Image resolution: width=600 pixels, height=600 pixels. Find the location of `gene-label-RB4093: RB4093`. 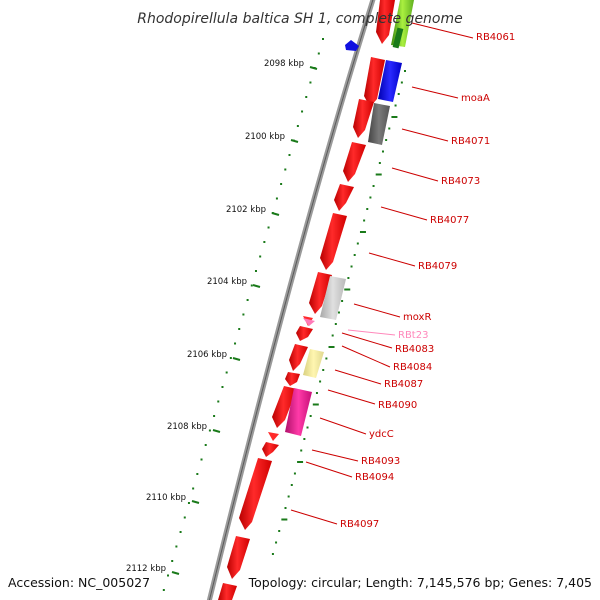

gene-label-RB4093: RB4093 is located at coordinates (355, 458).